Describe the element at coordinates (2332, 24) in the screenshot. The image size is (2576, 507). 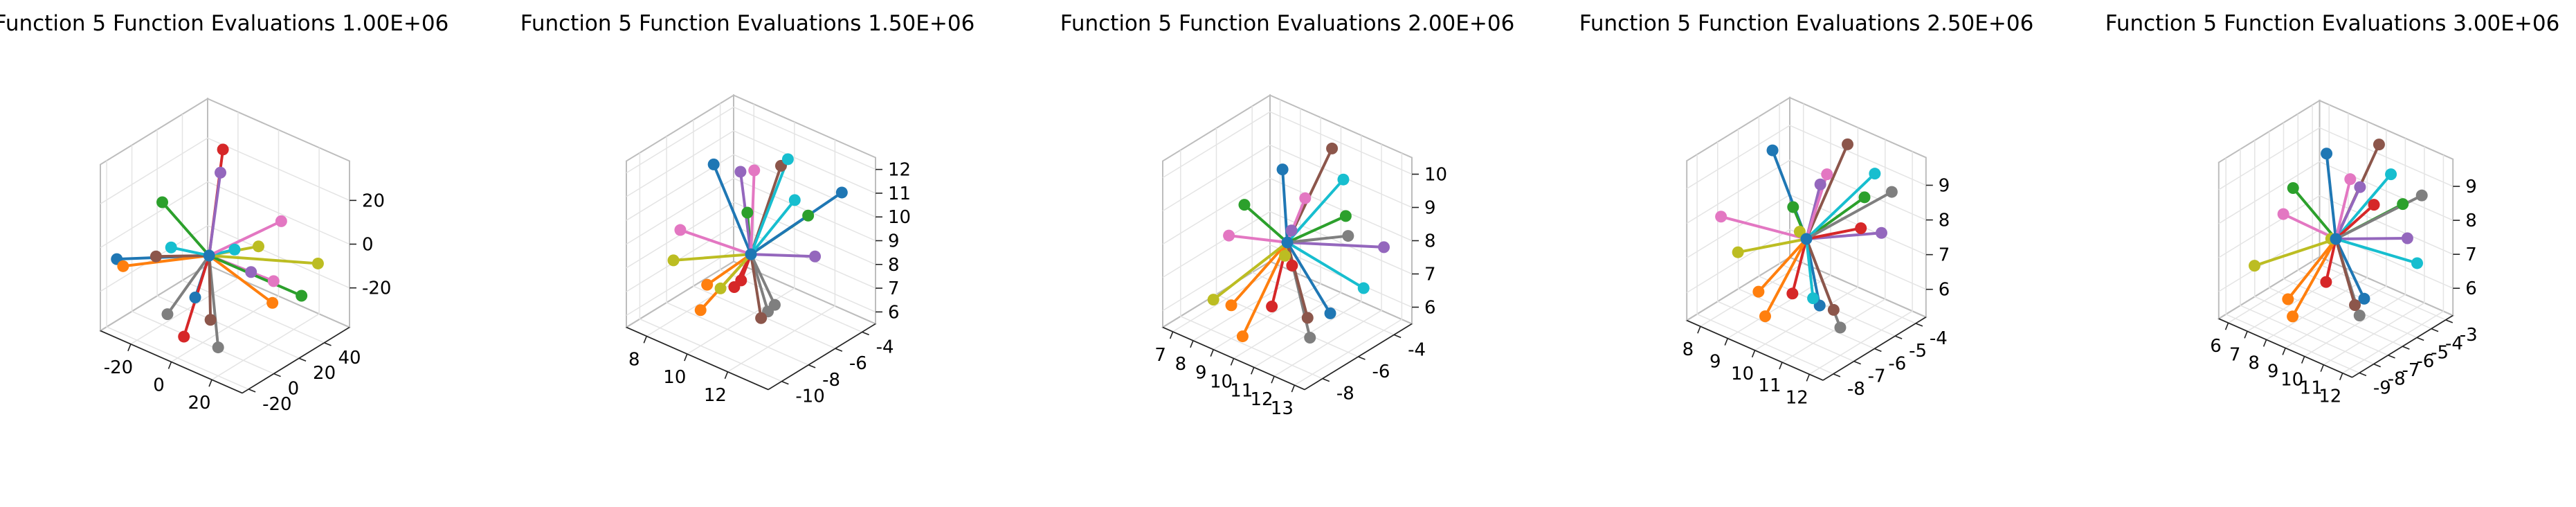
I see `subplot-5-title: Function 5 Function Evaluations 3.00E+06` at that location.